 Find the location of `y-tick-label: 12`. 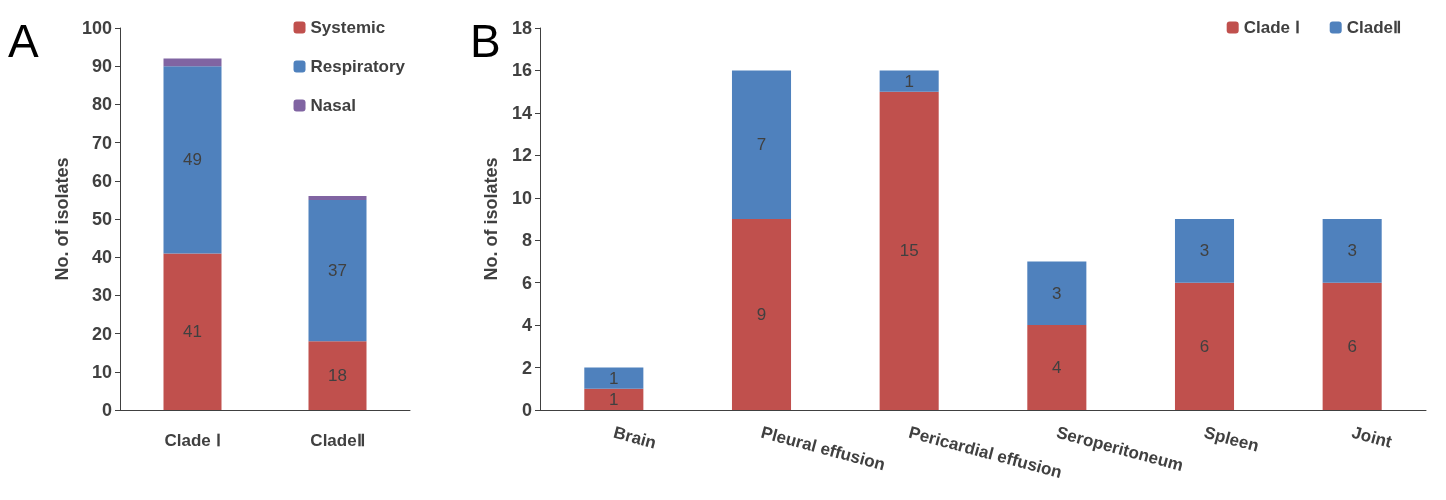

y-tick-label: 12 is located at coordinates (521, 155).